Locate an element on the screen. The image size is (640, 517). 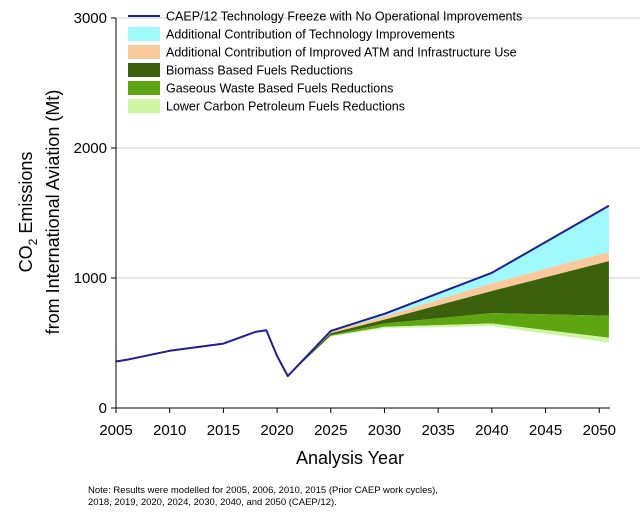
area-gaseous-waste-based-fuels-reductions is located at coordinates (448, 345).